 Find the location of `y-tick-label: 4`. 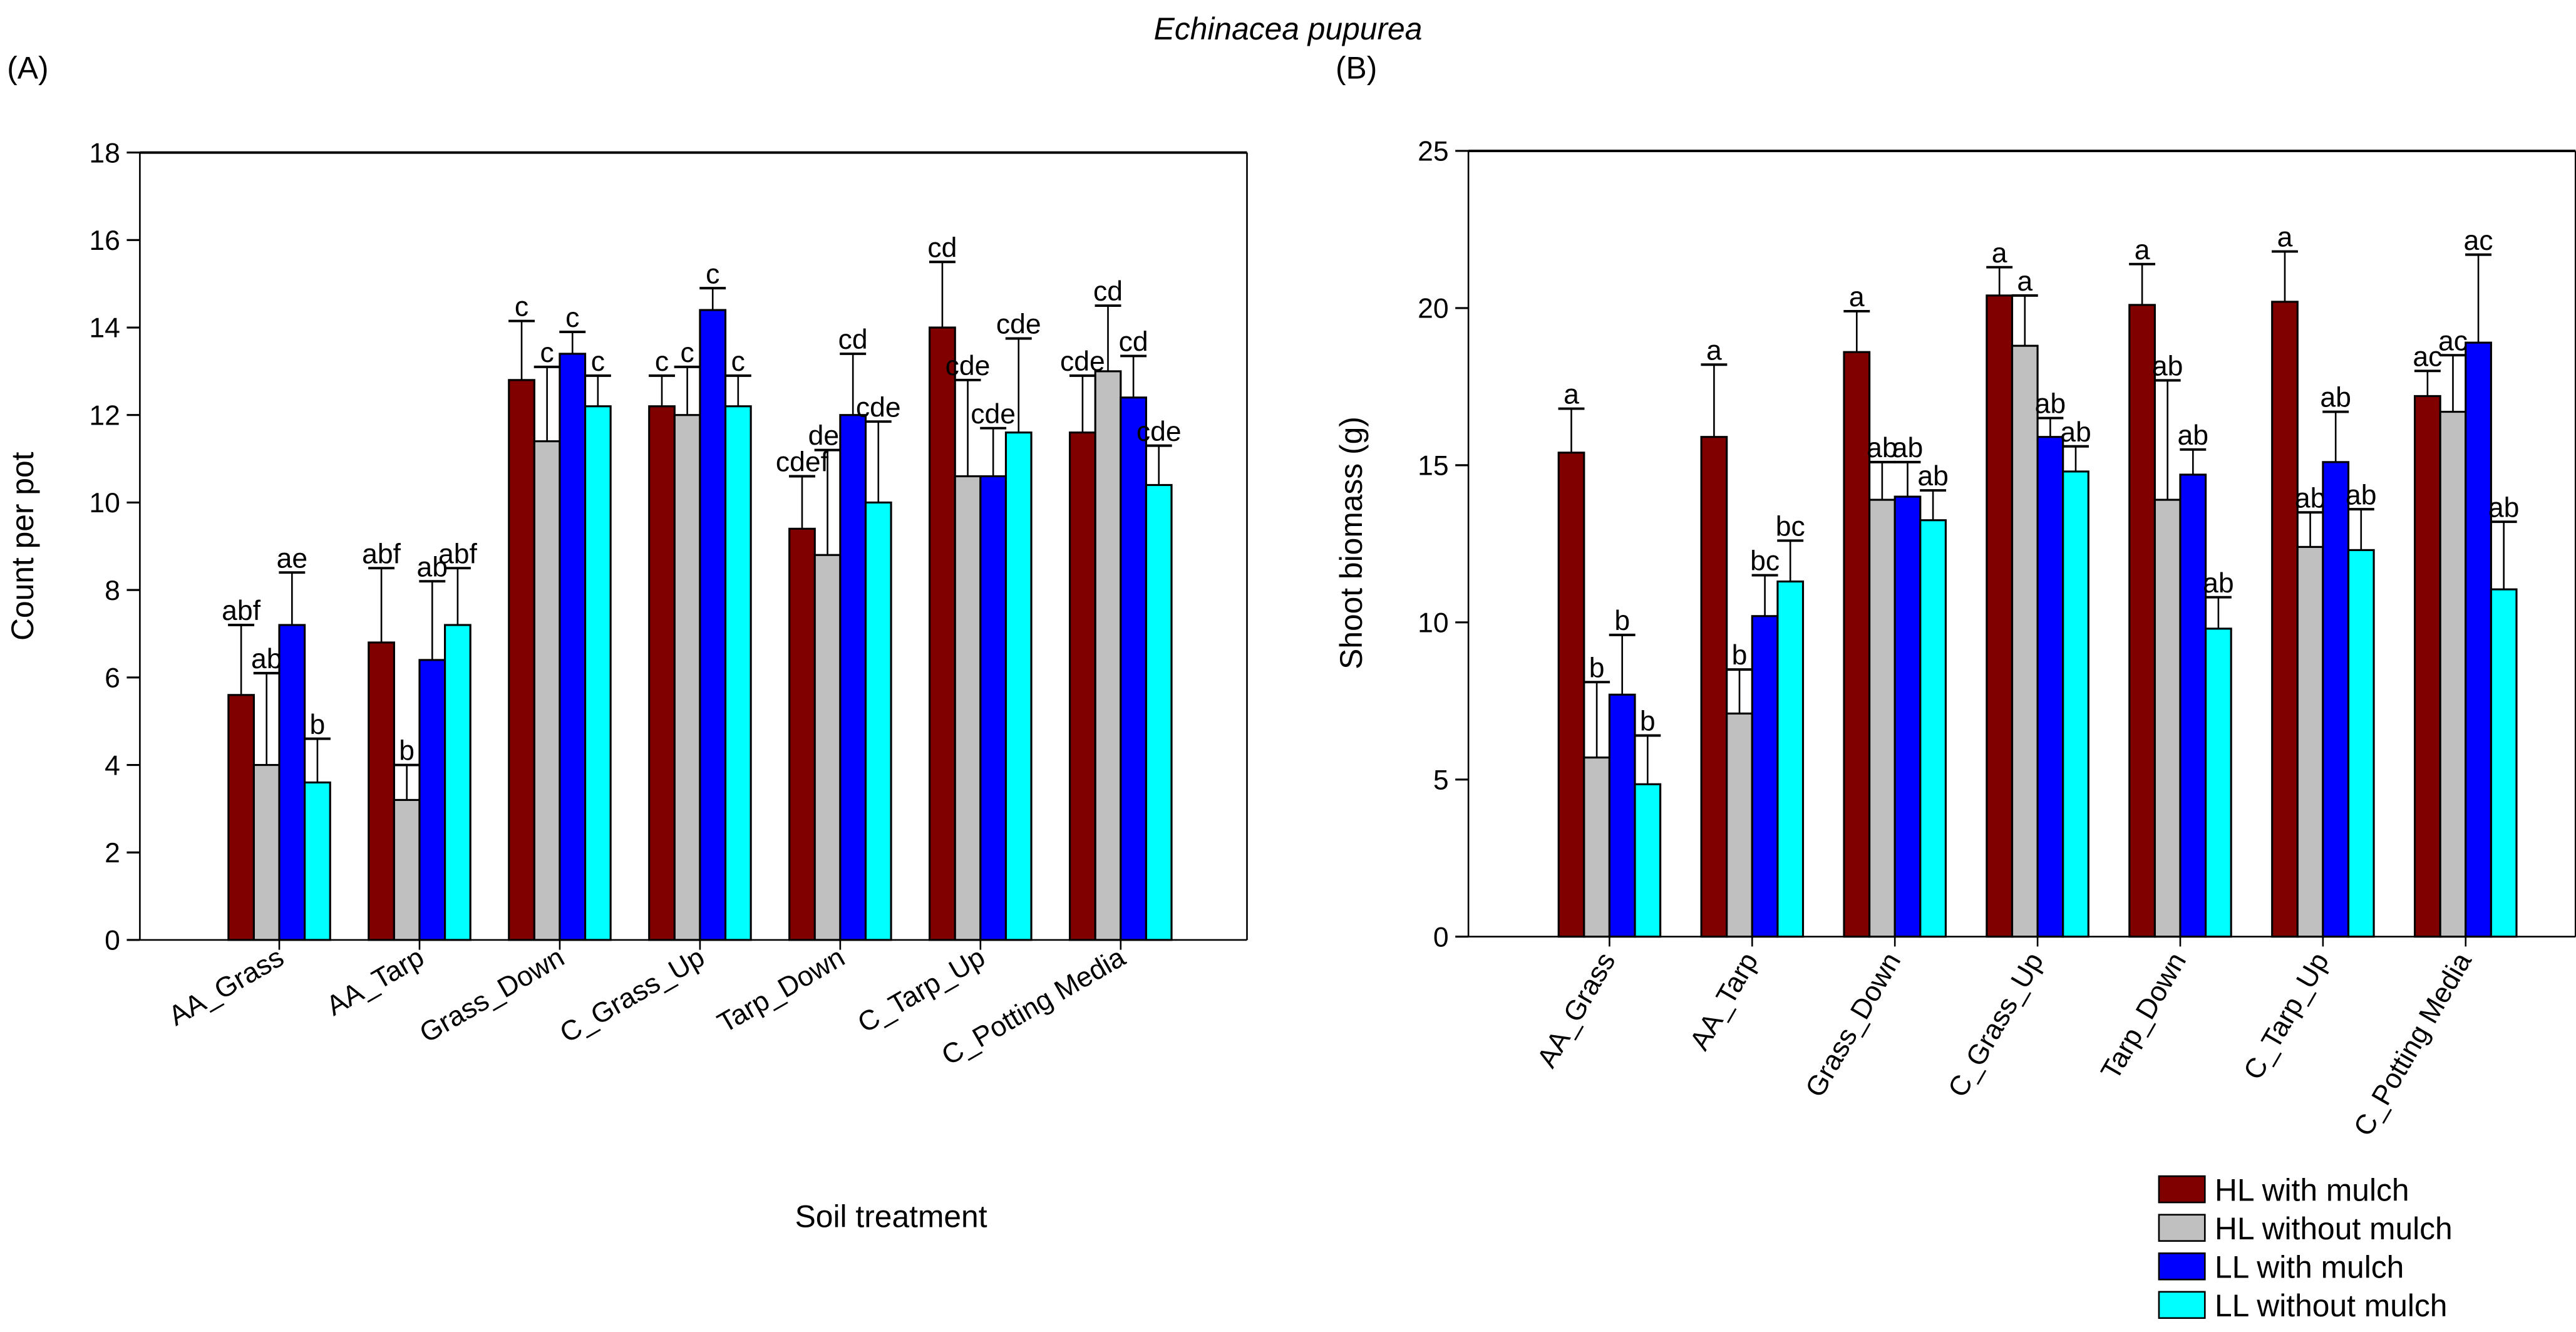

y-tick-label: 4 is located at coordinates (113, 766).